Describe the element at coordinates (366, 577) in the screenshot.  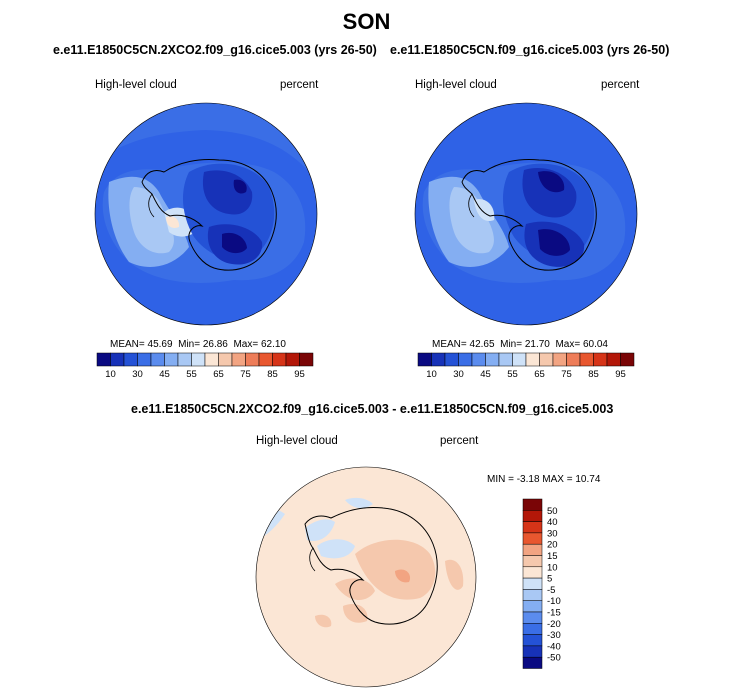
I see `diff-polar-map` at that location.